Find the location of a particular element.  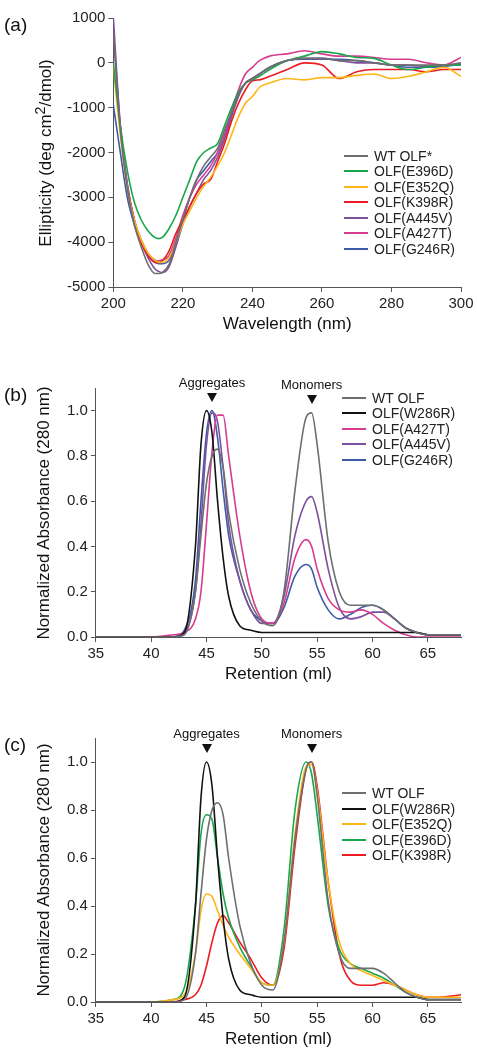

chart-title: (c) is located at coordinates (15, 745).